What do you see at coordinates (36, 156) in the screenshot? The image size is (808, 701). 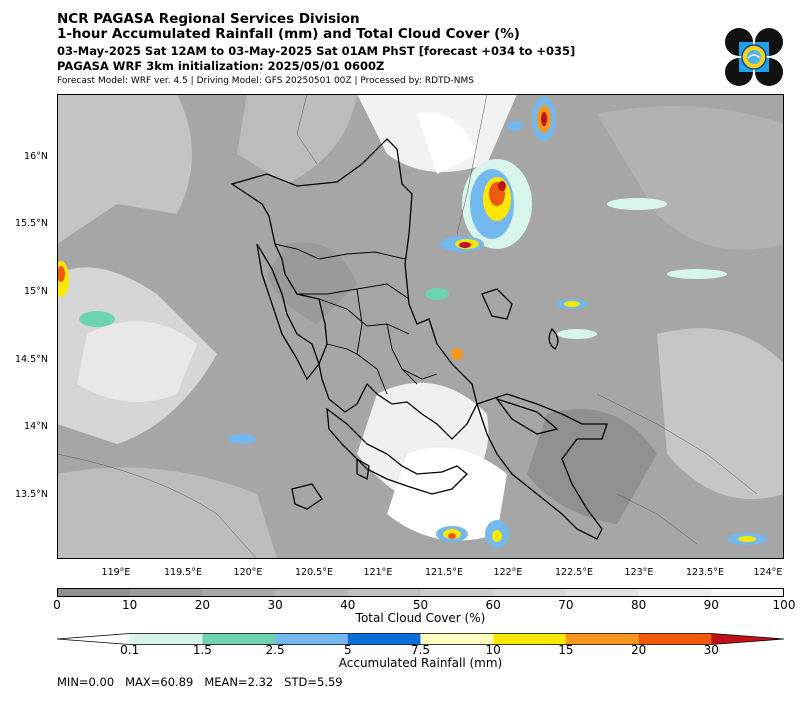 I see `lat-label: 16°N` at bounding box center [36, 156].